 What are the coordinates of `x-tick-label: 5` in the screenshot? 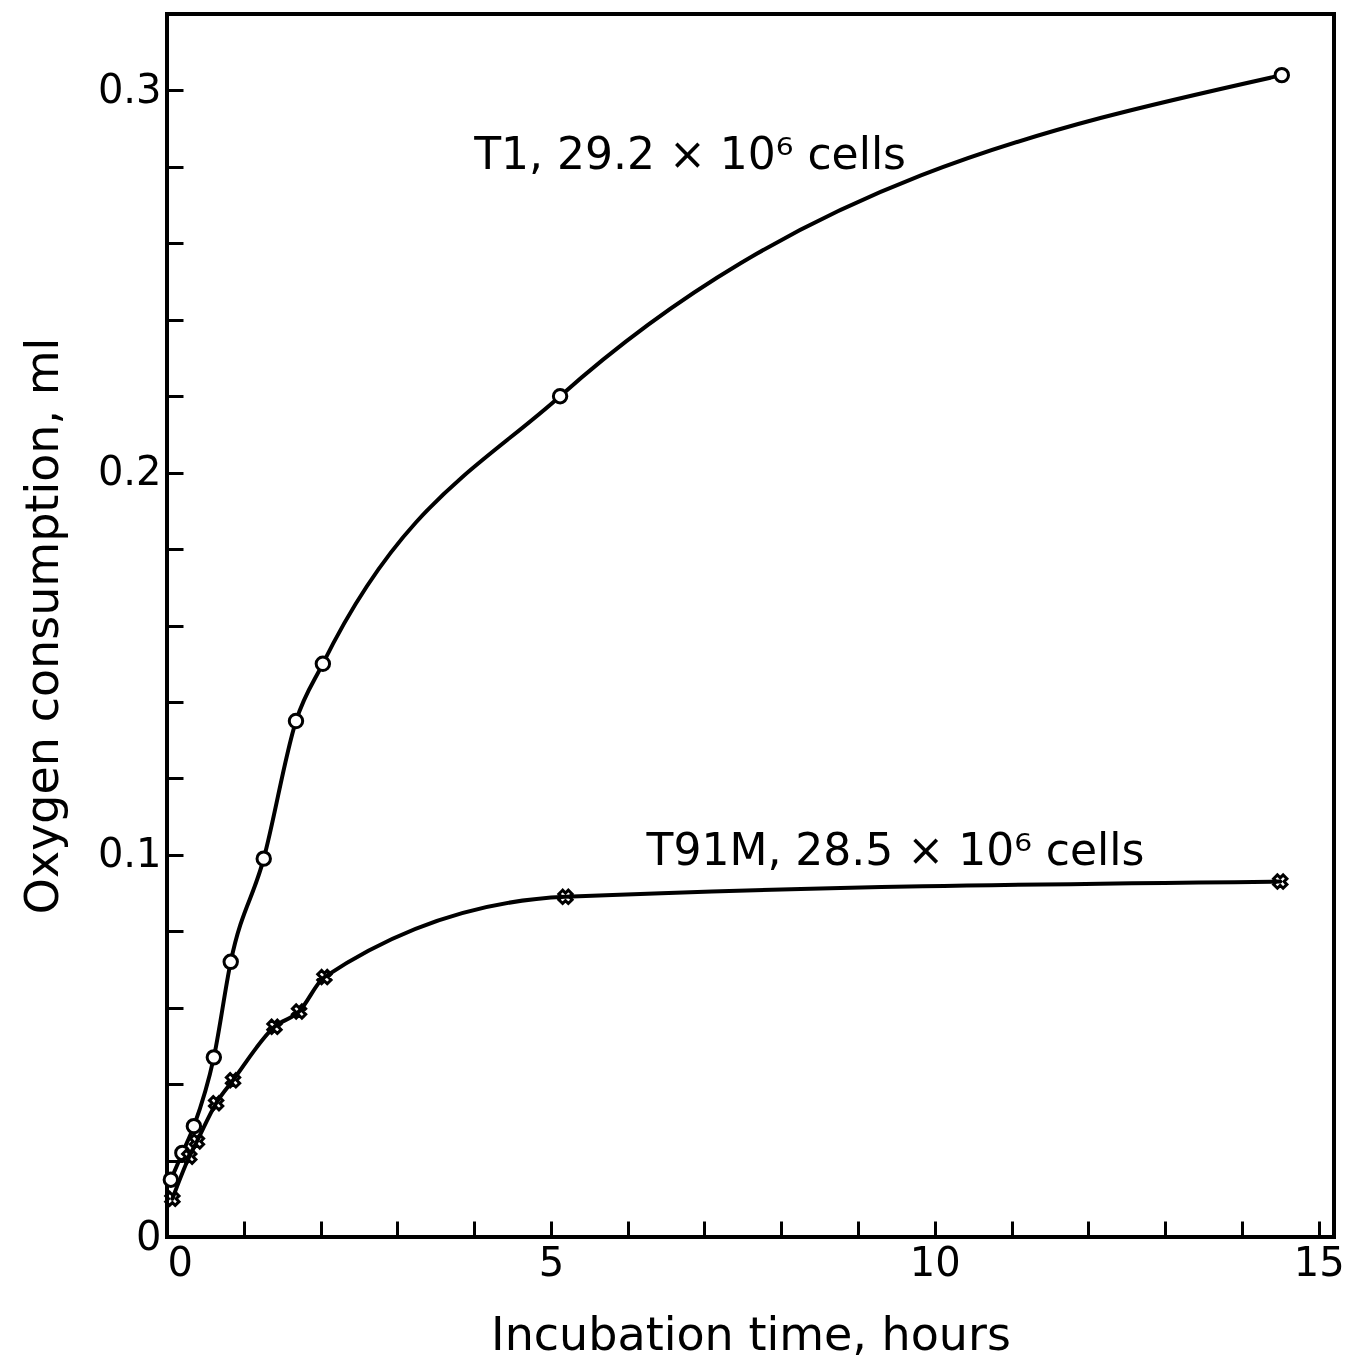 It's located at (551, 1261).